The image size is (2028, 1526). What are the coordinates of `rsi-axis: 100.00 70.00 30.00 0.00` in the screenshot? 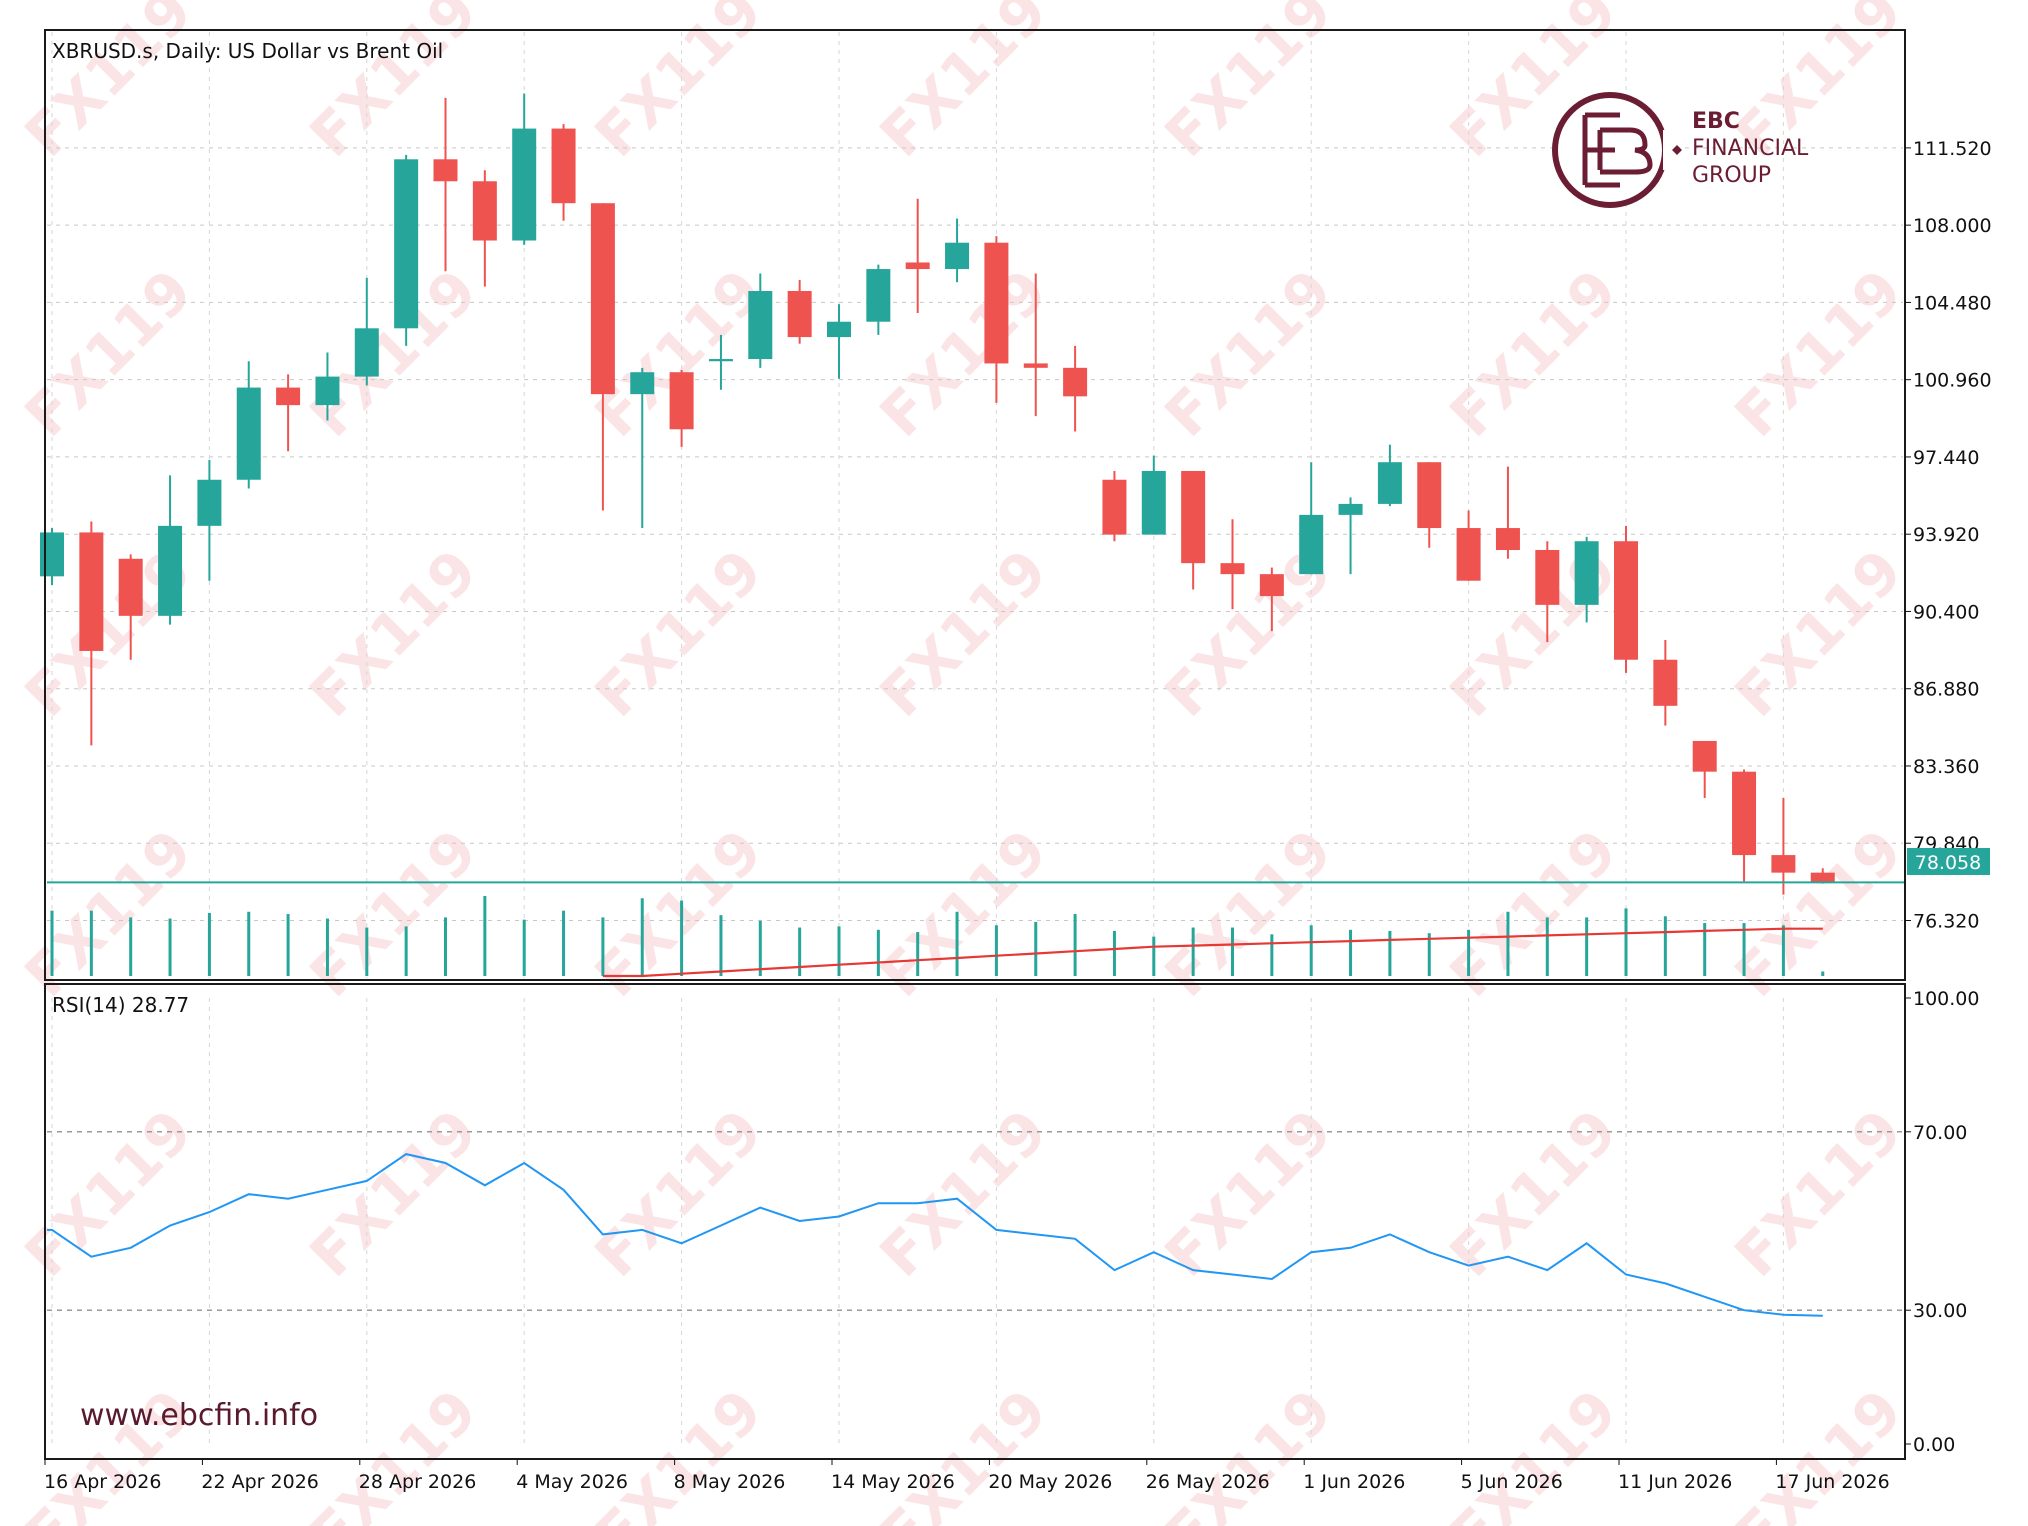 It's located at (1942, 1222).